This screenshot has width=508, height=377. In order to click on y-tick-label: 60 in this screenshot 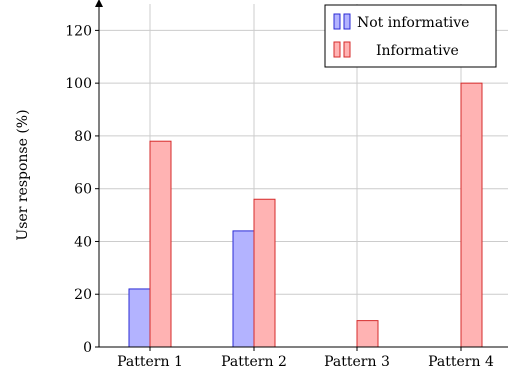, I will do `click(83, 190)`.